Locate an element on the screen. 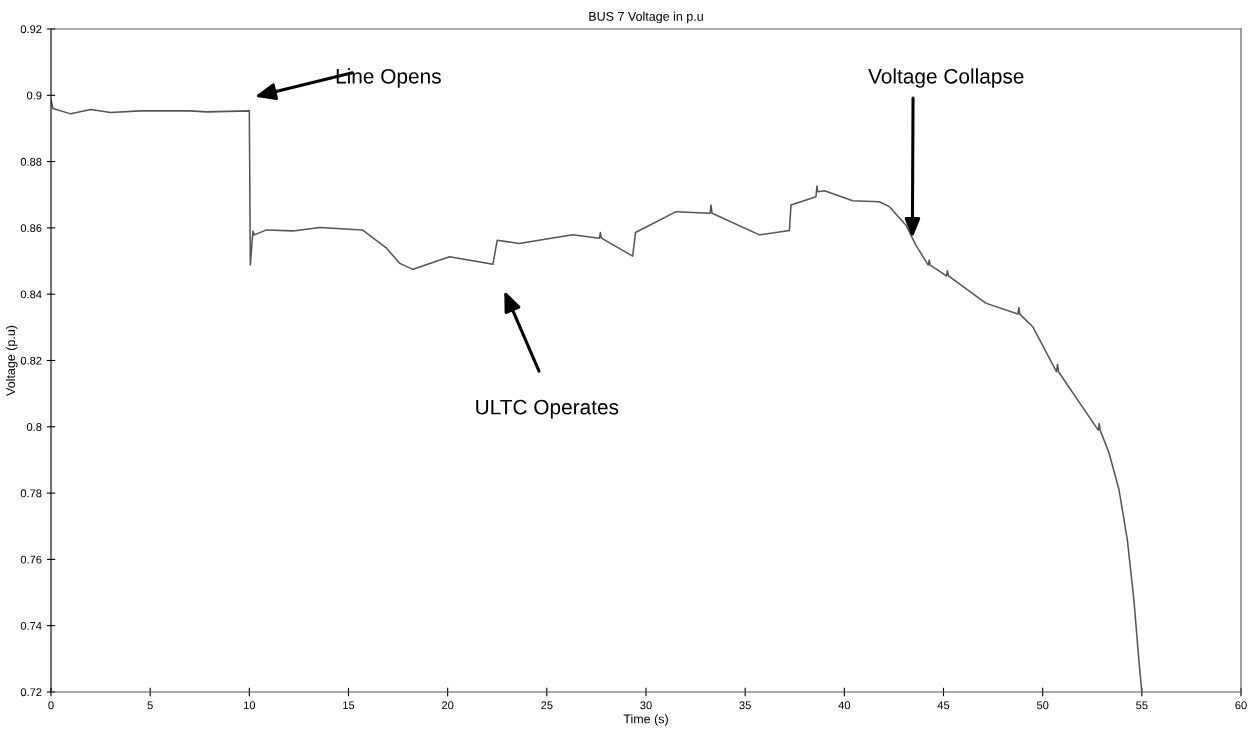  y-axis-title: Voltage (p.u) is located at coordinates (11, 360).